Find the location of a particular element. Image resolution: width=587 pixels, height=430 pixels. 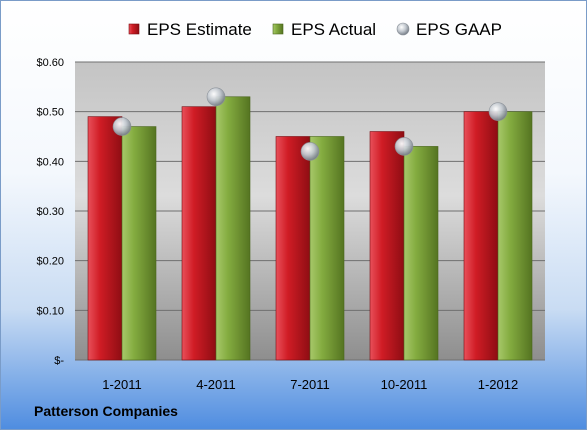

y-tick-label: $0.40 is located at coordinates (50, 162).